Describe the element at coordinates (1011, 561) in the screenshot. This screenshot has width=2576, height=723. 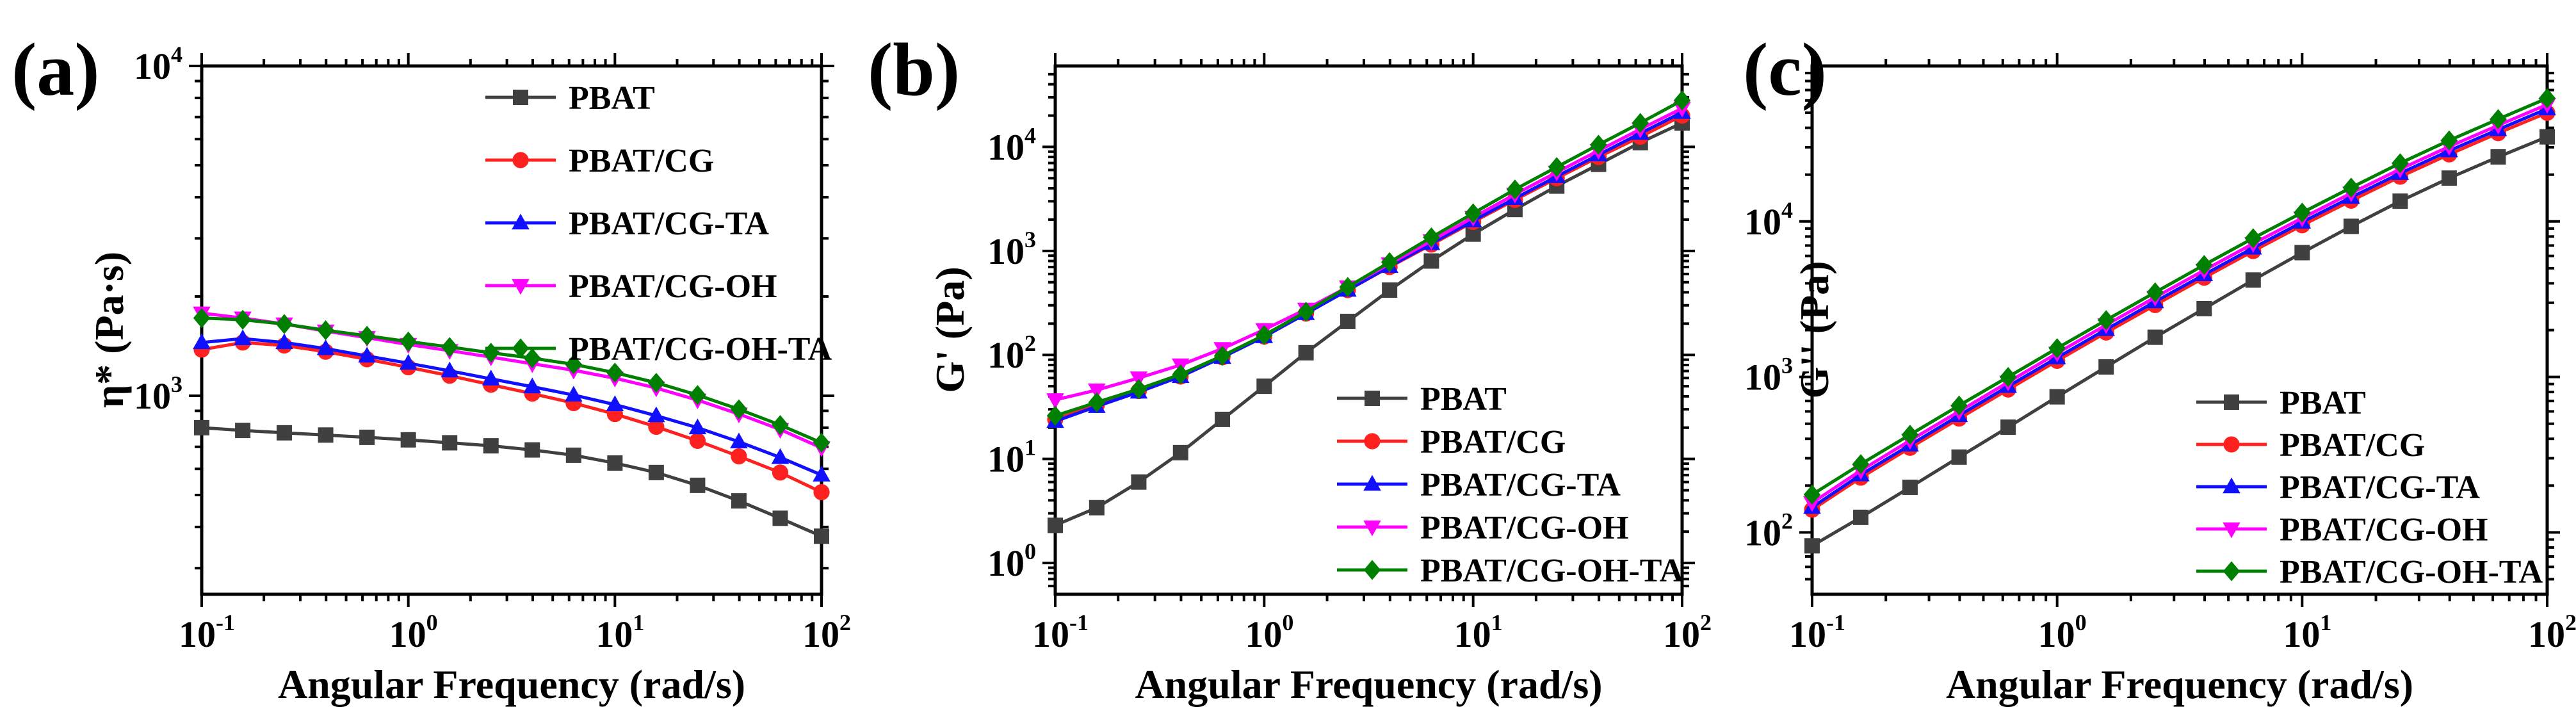
I see `y-tick-label: 10⁰` at that location.